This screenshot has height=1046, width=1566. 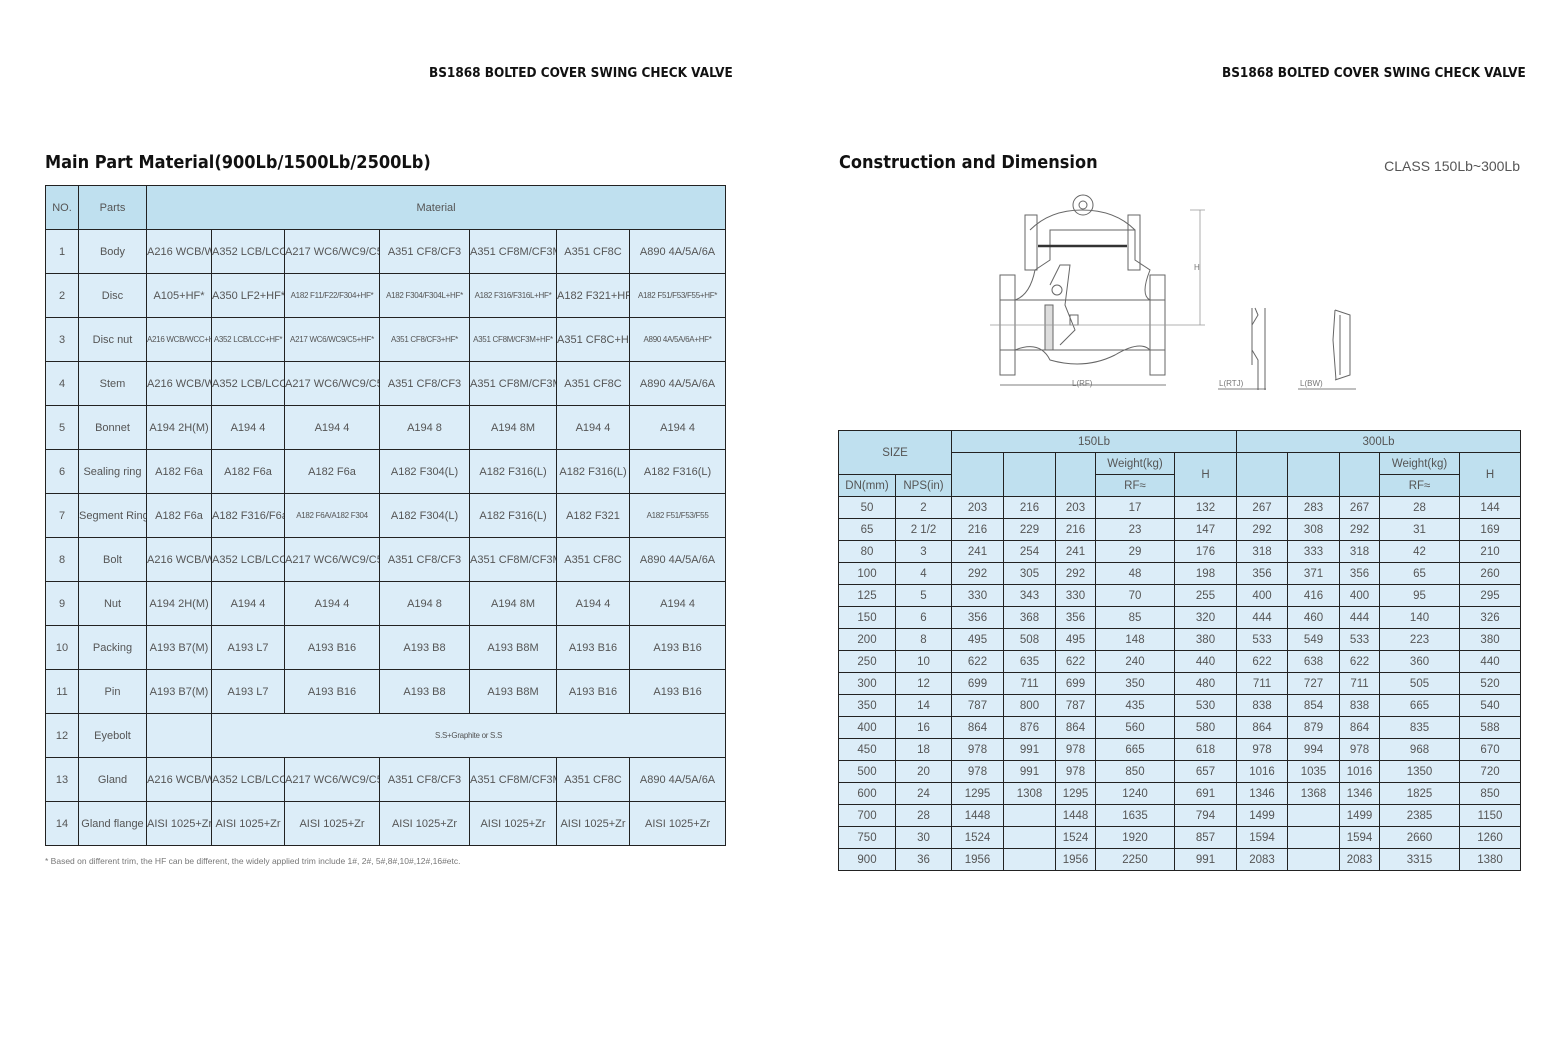 I want to click on part-number: 4, so click(x=62, y=383).